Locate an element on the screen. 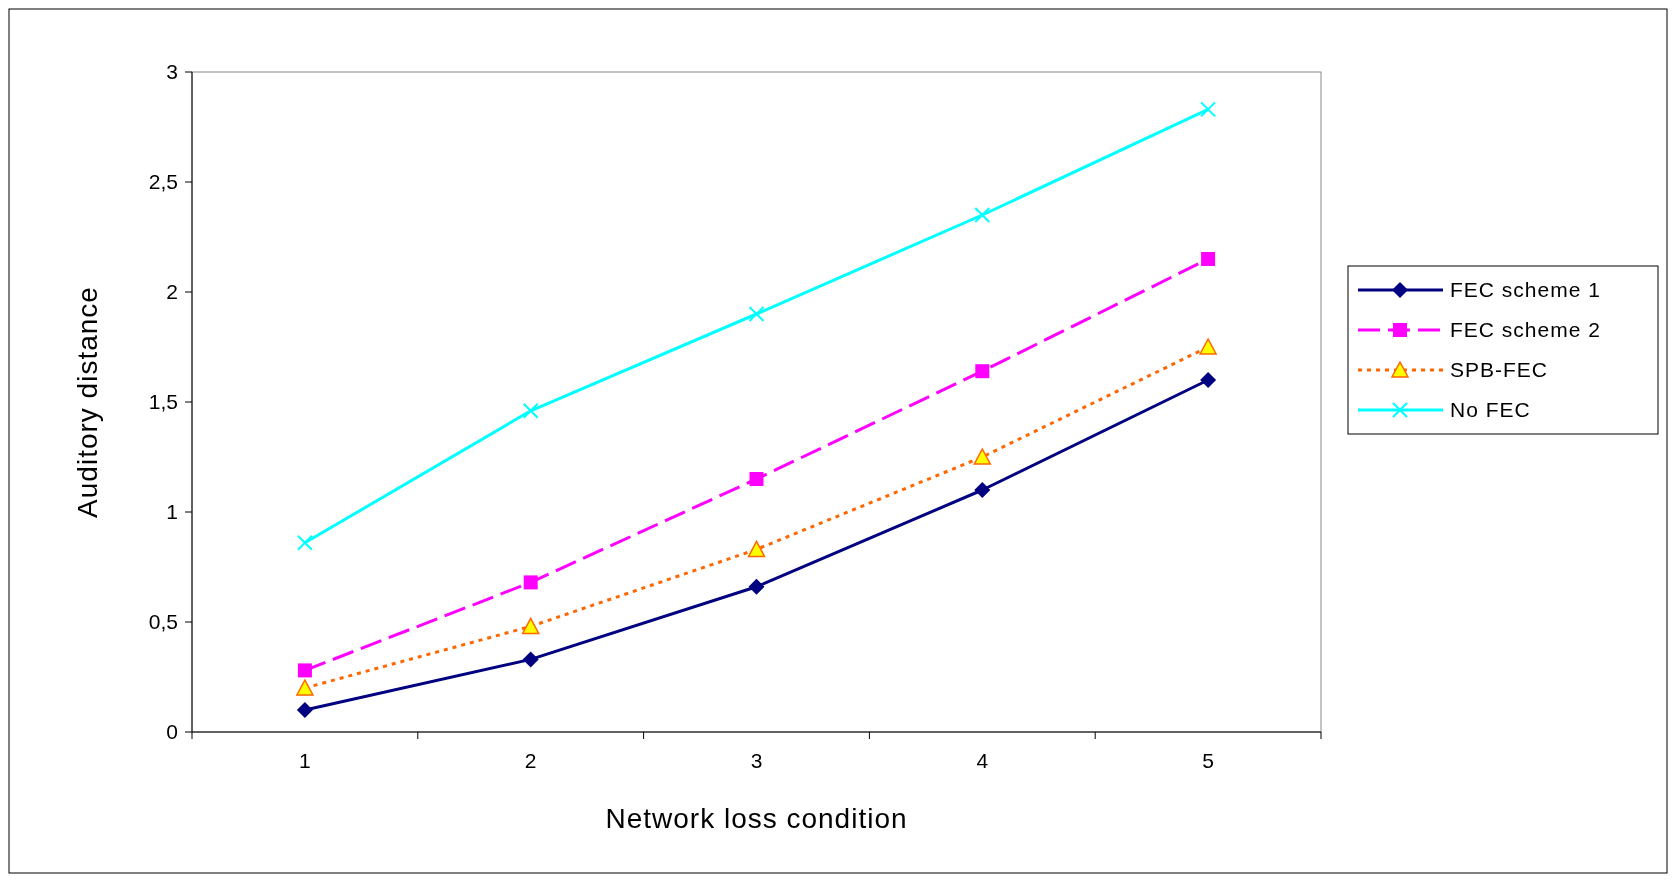  legend-label: No FEC is located at coordinates (1490, 410).